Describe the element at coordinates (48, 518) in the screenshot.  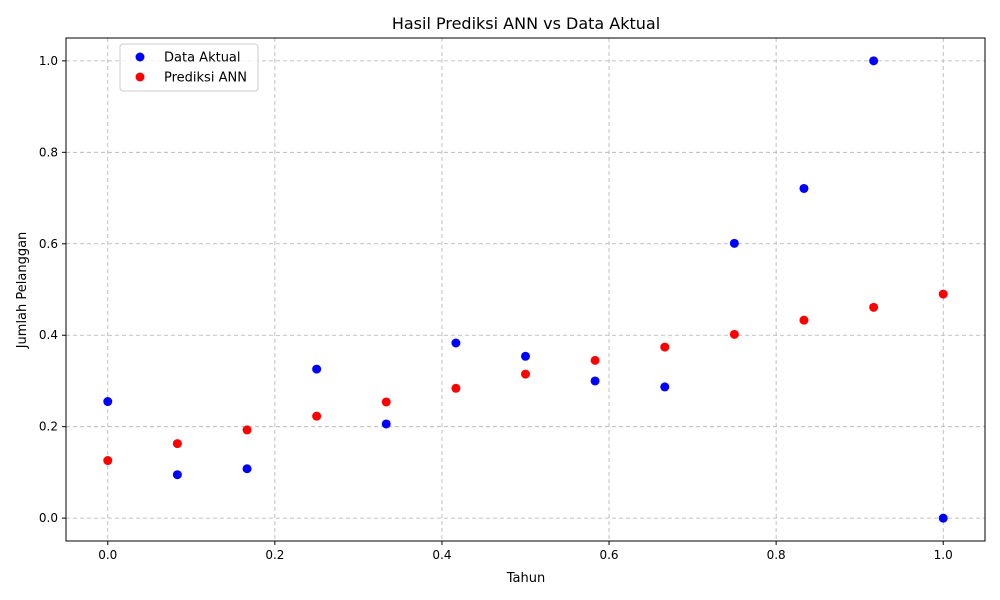
I see `y-tick-label: 0.0` at that location.